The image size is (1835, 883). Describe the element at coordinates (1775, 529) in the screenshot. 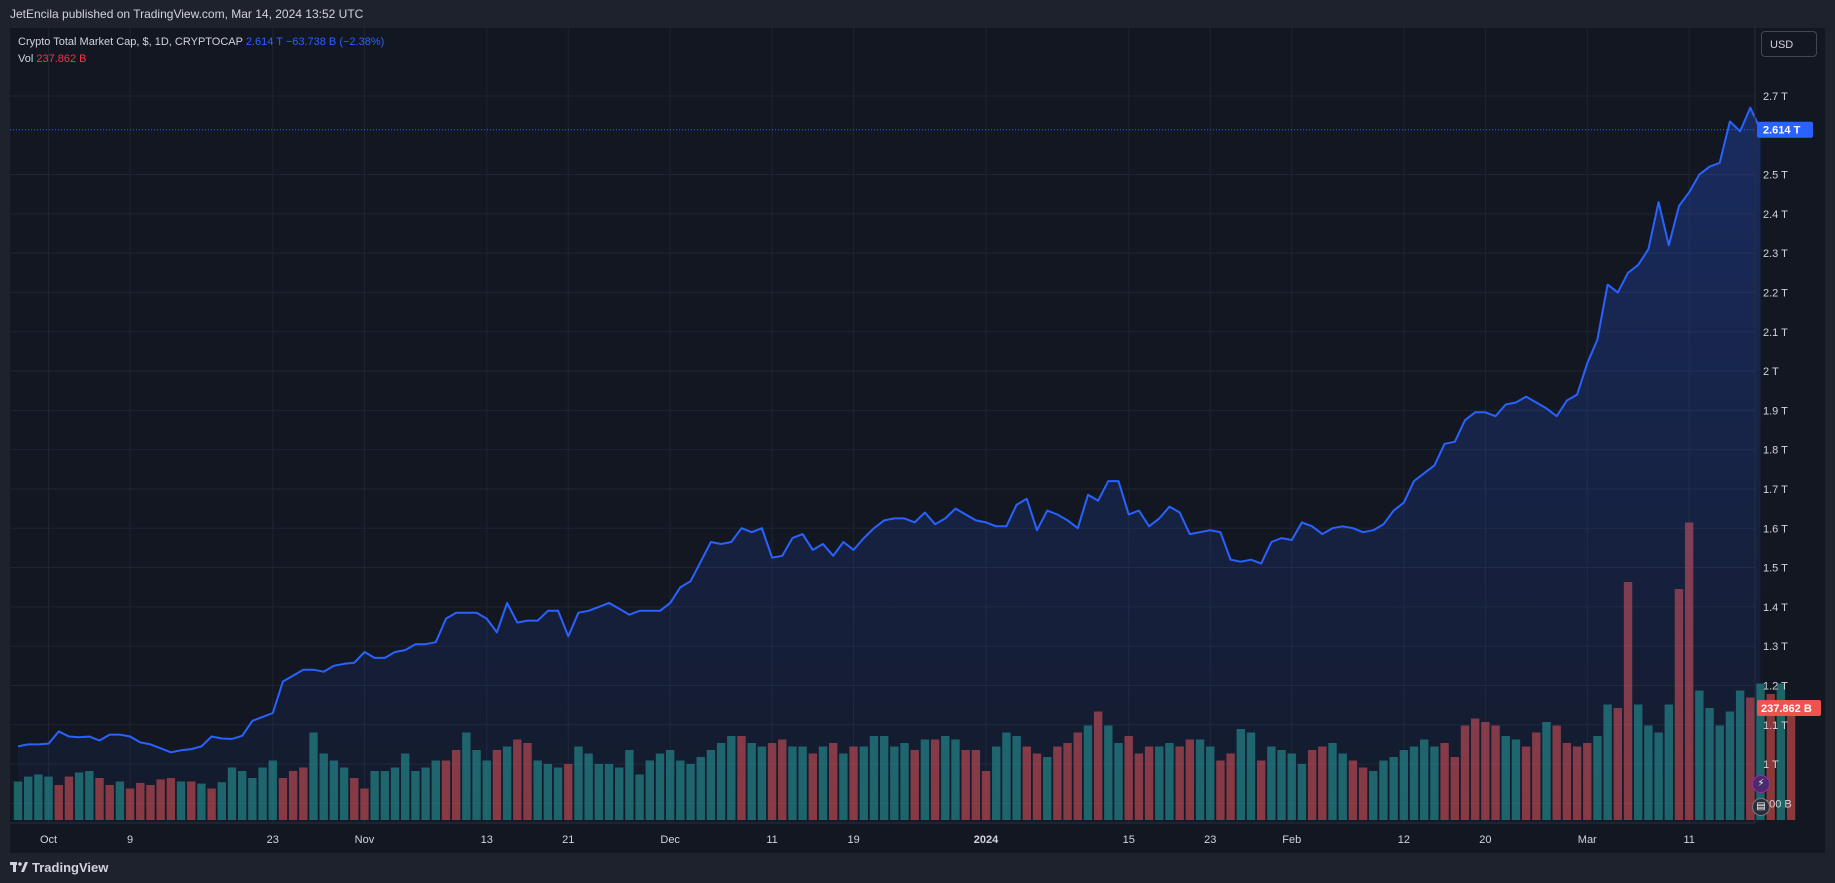

I see `y-tick-label: 1.6 T` at that location.